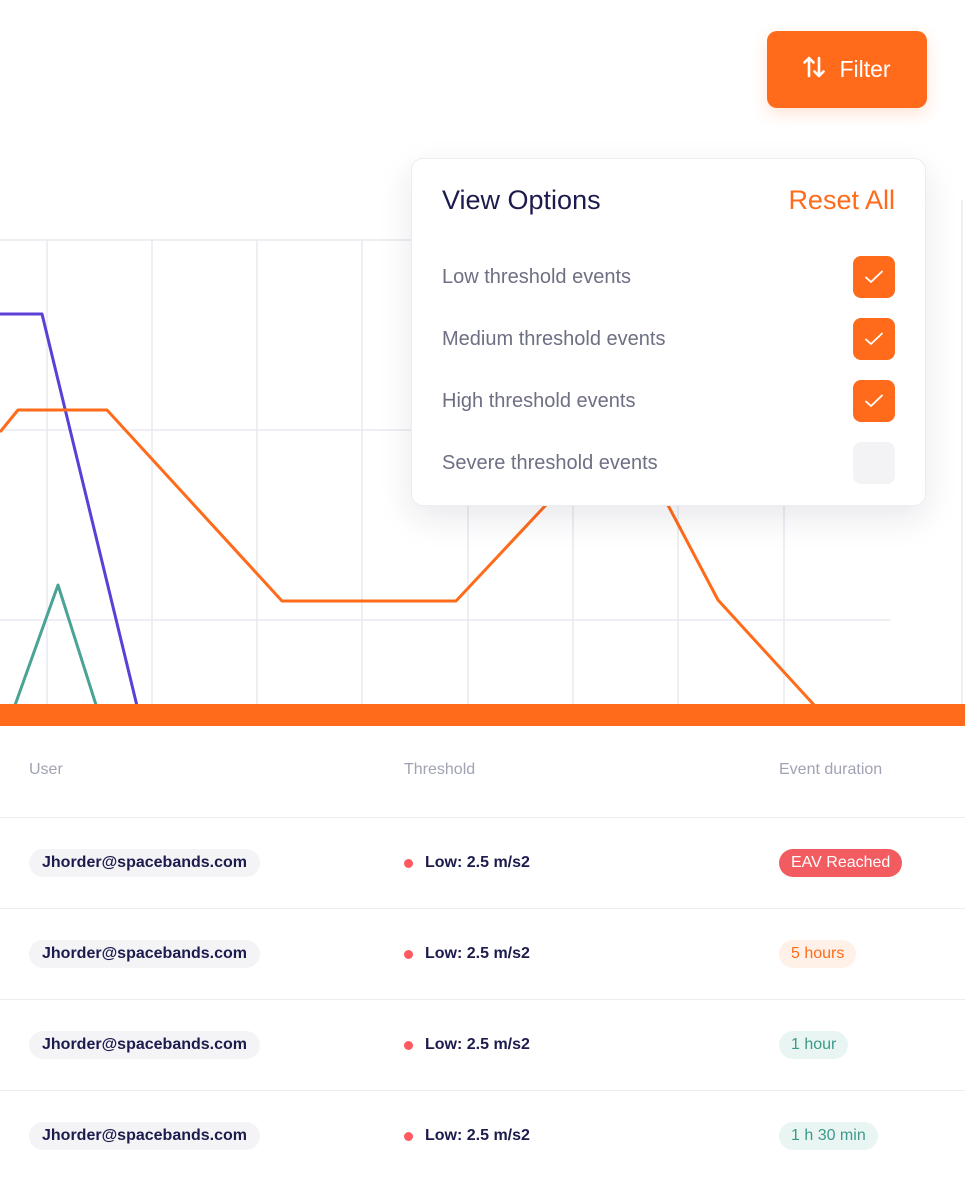 Image resolution: width=965 pixels, height=1200 pixels. I want to click on medium-threshold-checkbox, so click(874, 339).